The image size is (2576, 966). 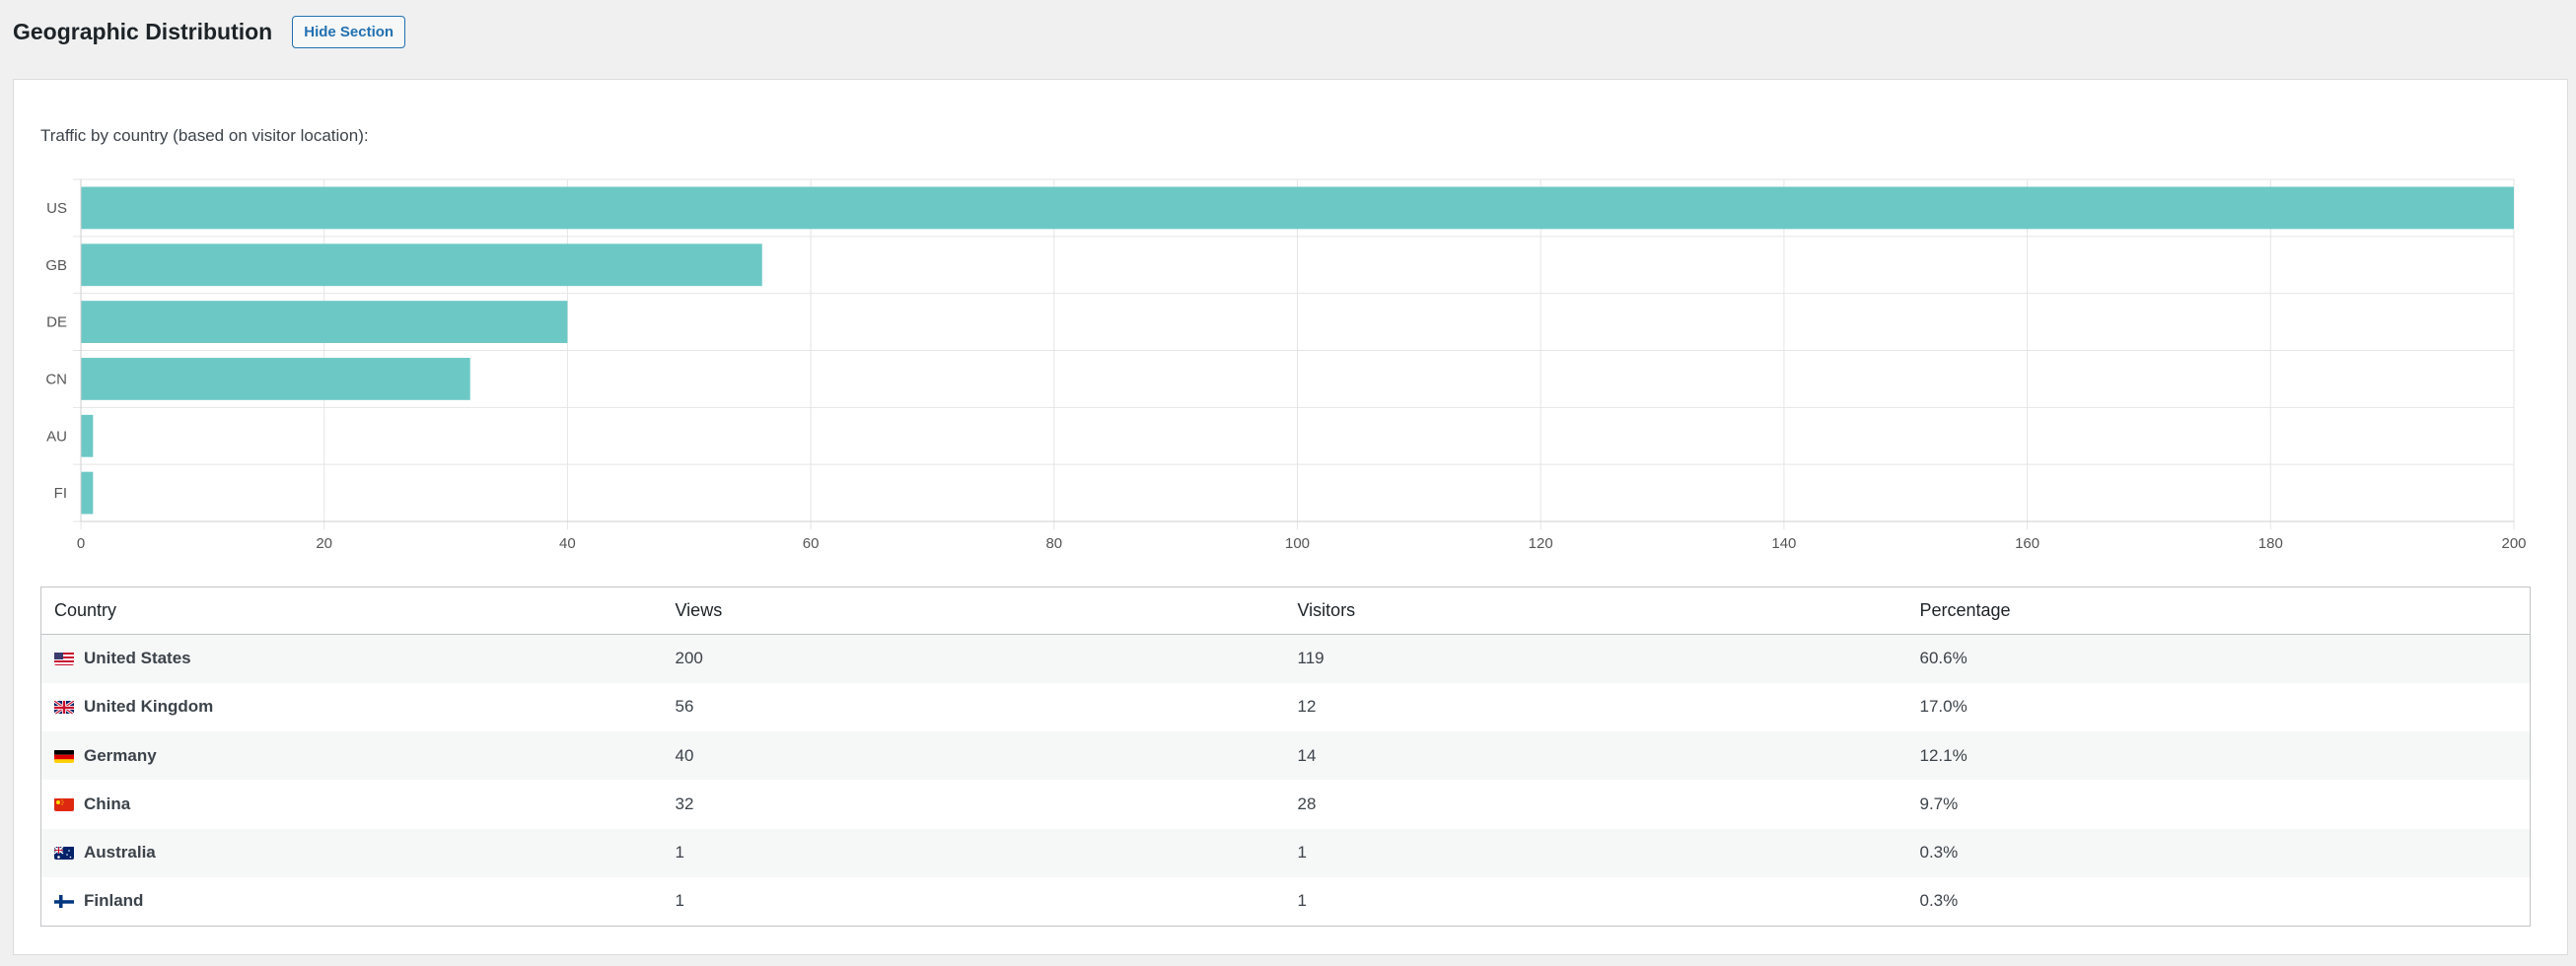 I want to click on header-views: Views, so click(x=973, y=611).